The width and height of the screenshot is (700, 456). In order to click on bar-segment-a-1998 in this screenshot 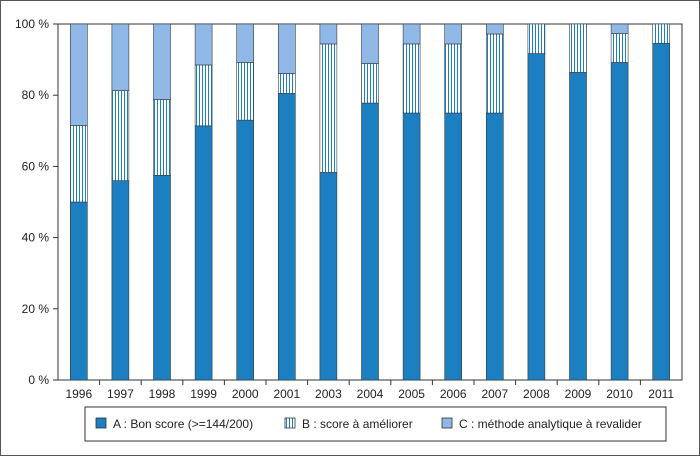, I will do `click(162, 278)`.